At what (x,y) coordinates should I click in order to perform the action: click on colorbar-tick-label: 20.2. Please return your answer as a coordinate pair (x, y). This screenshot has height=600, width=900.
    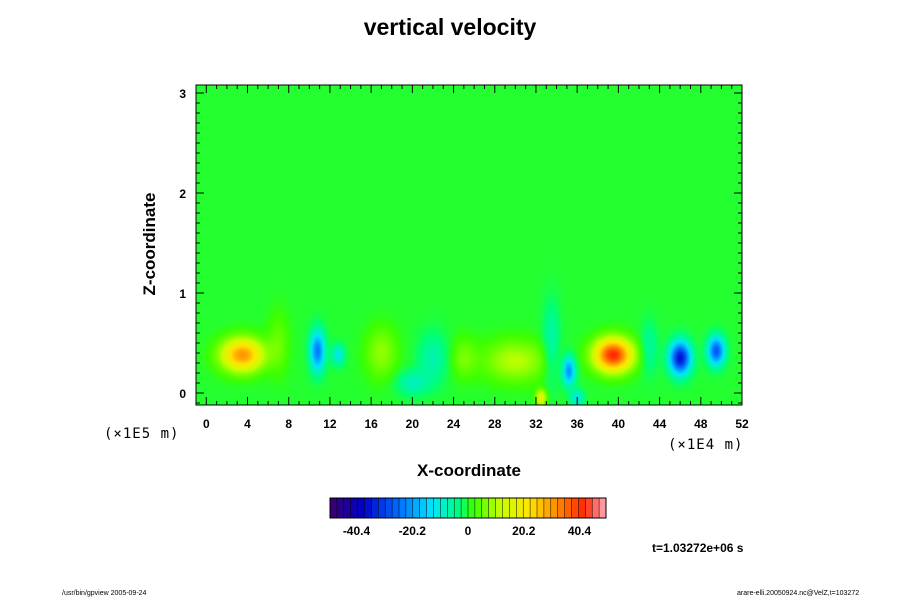
    Looking at the image, I should click on (524, 531).